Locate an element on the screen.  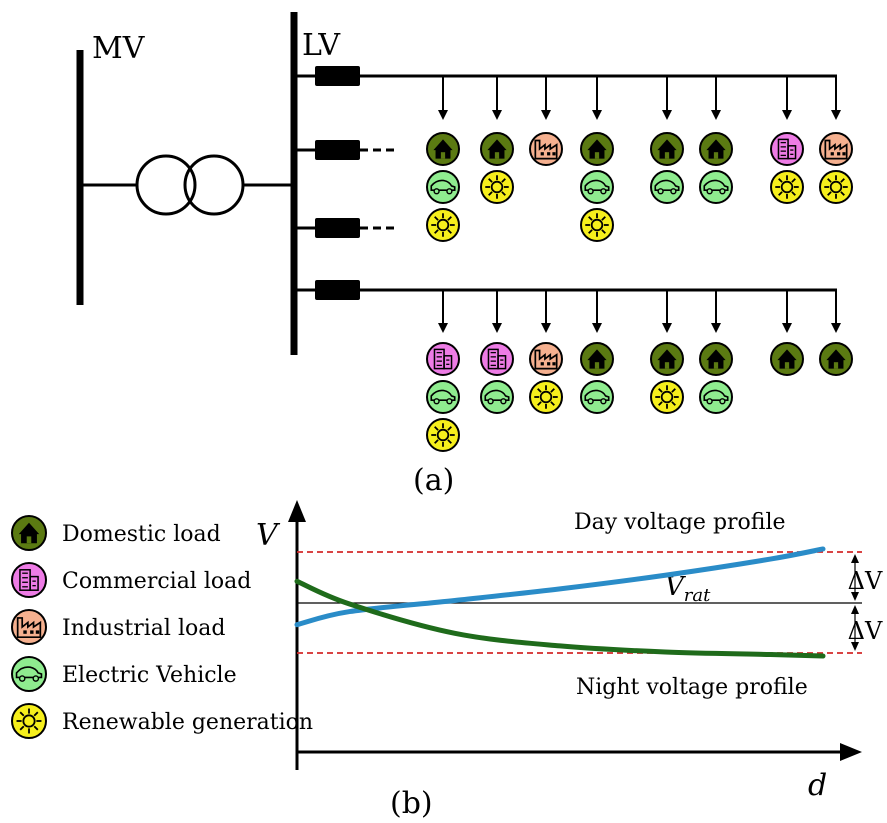
day-profile-label: Day voltage profile is located at coordinates (680, 522).